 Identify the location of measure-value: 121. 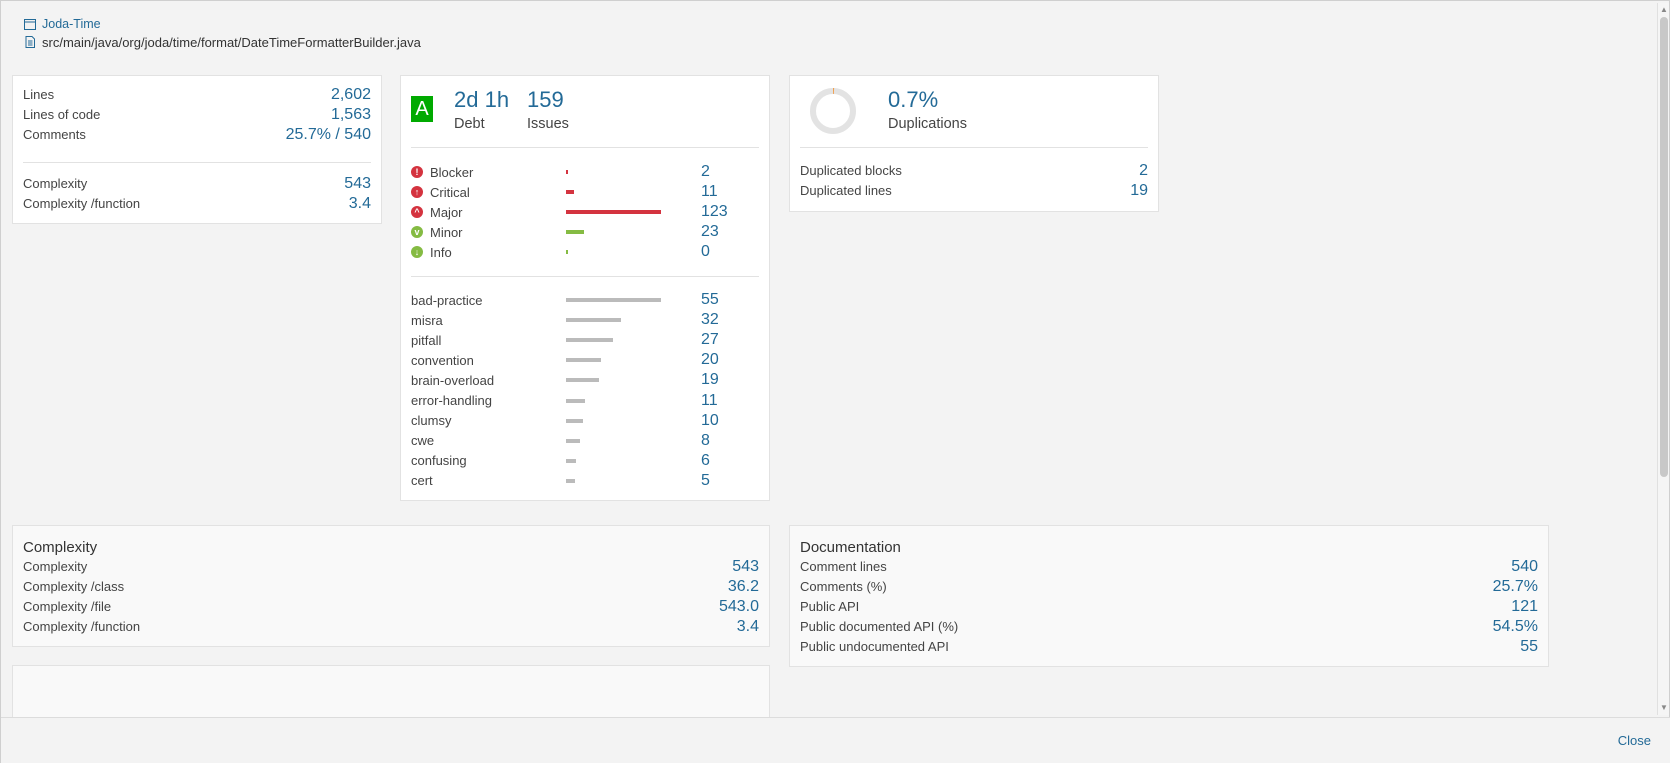
(1524, 606).